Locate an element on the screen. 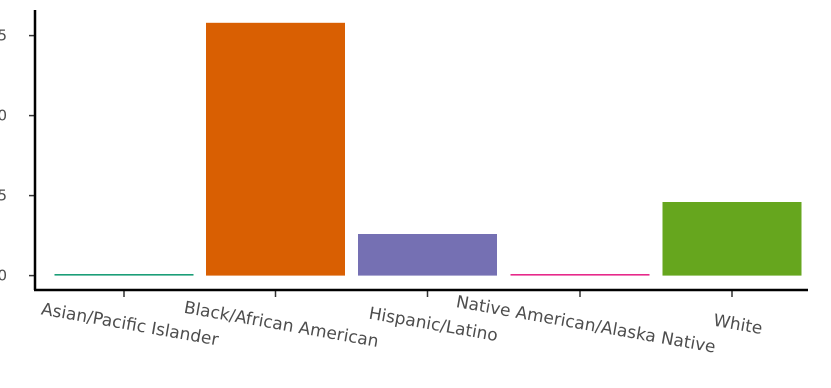 The height and width of the screenshot is (388, 831). x-tick-label: White is located at coordinates (738, 325).